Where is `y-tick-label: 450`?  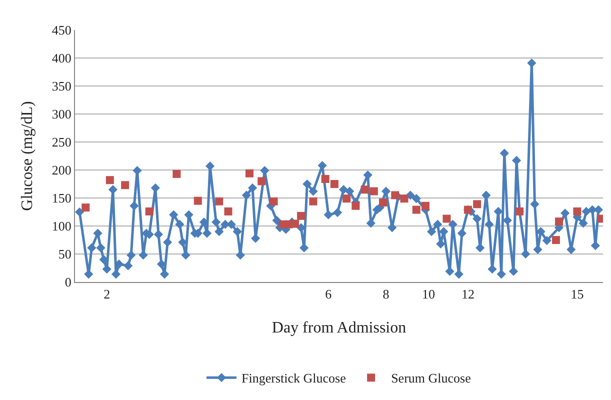
y-tick-label: 450 is located at coordinates (62, 30).